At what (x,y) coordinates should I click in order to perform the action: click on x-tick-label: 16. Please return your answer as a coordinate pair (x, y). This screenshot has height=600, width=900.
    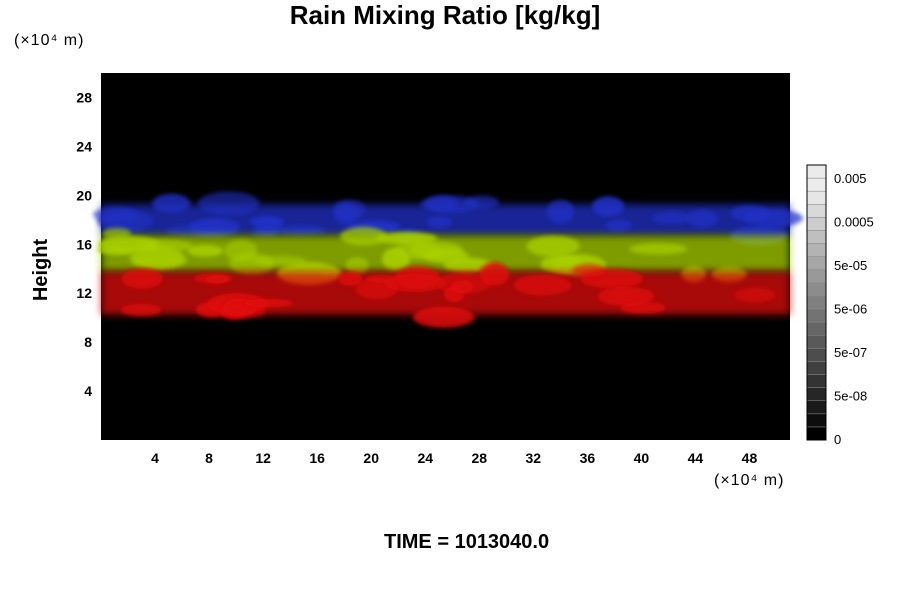
    Looking at the image, I should click on (317, 458).